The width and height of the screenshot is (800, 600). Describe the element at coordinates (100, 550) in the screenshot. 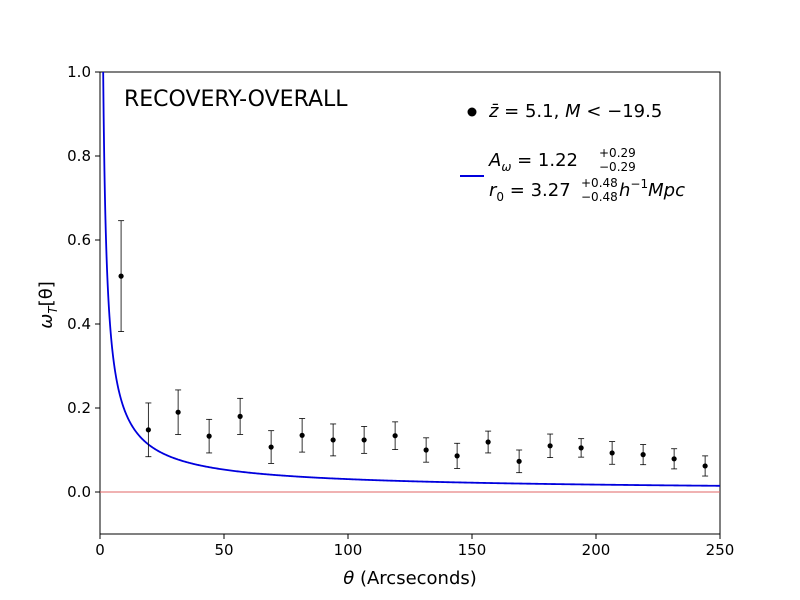

I see `x-tick-label: 0` at that location.